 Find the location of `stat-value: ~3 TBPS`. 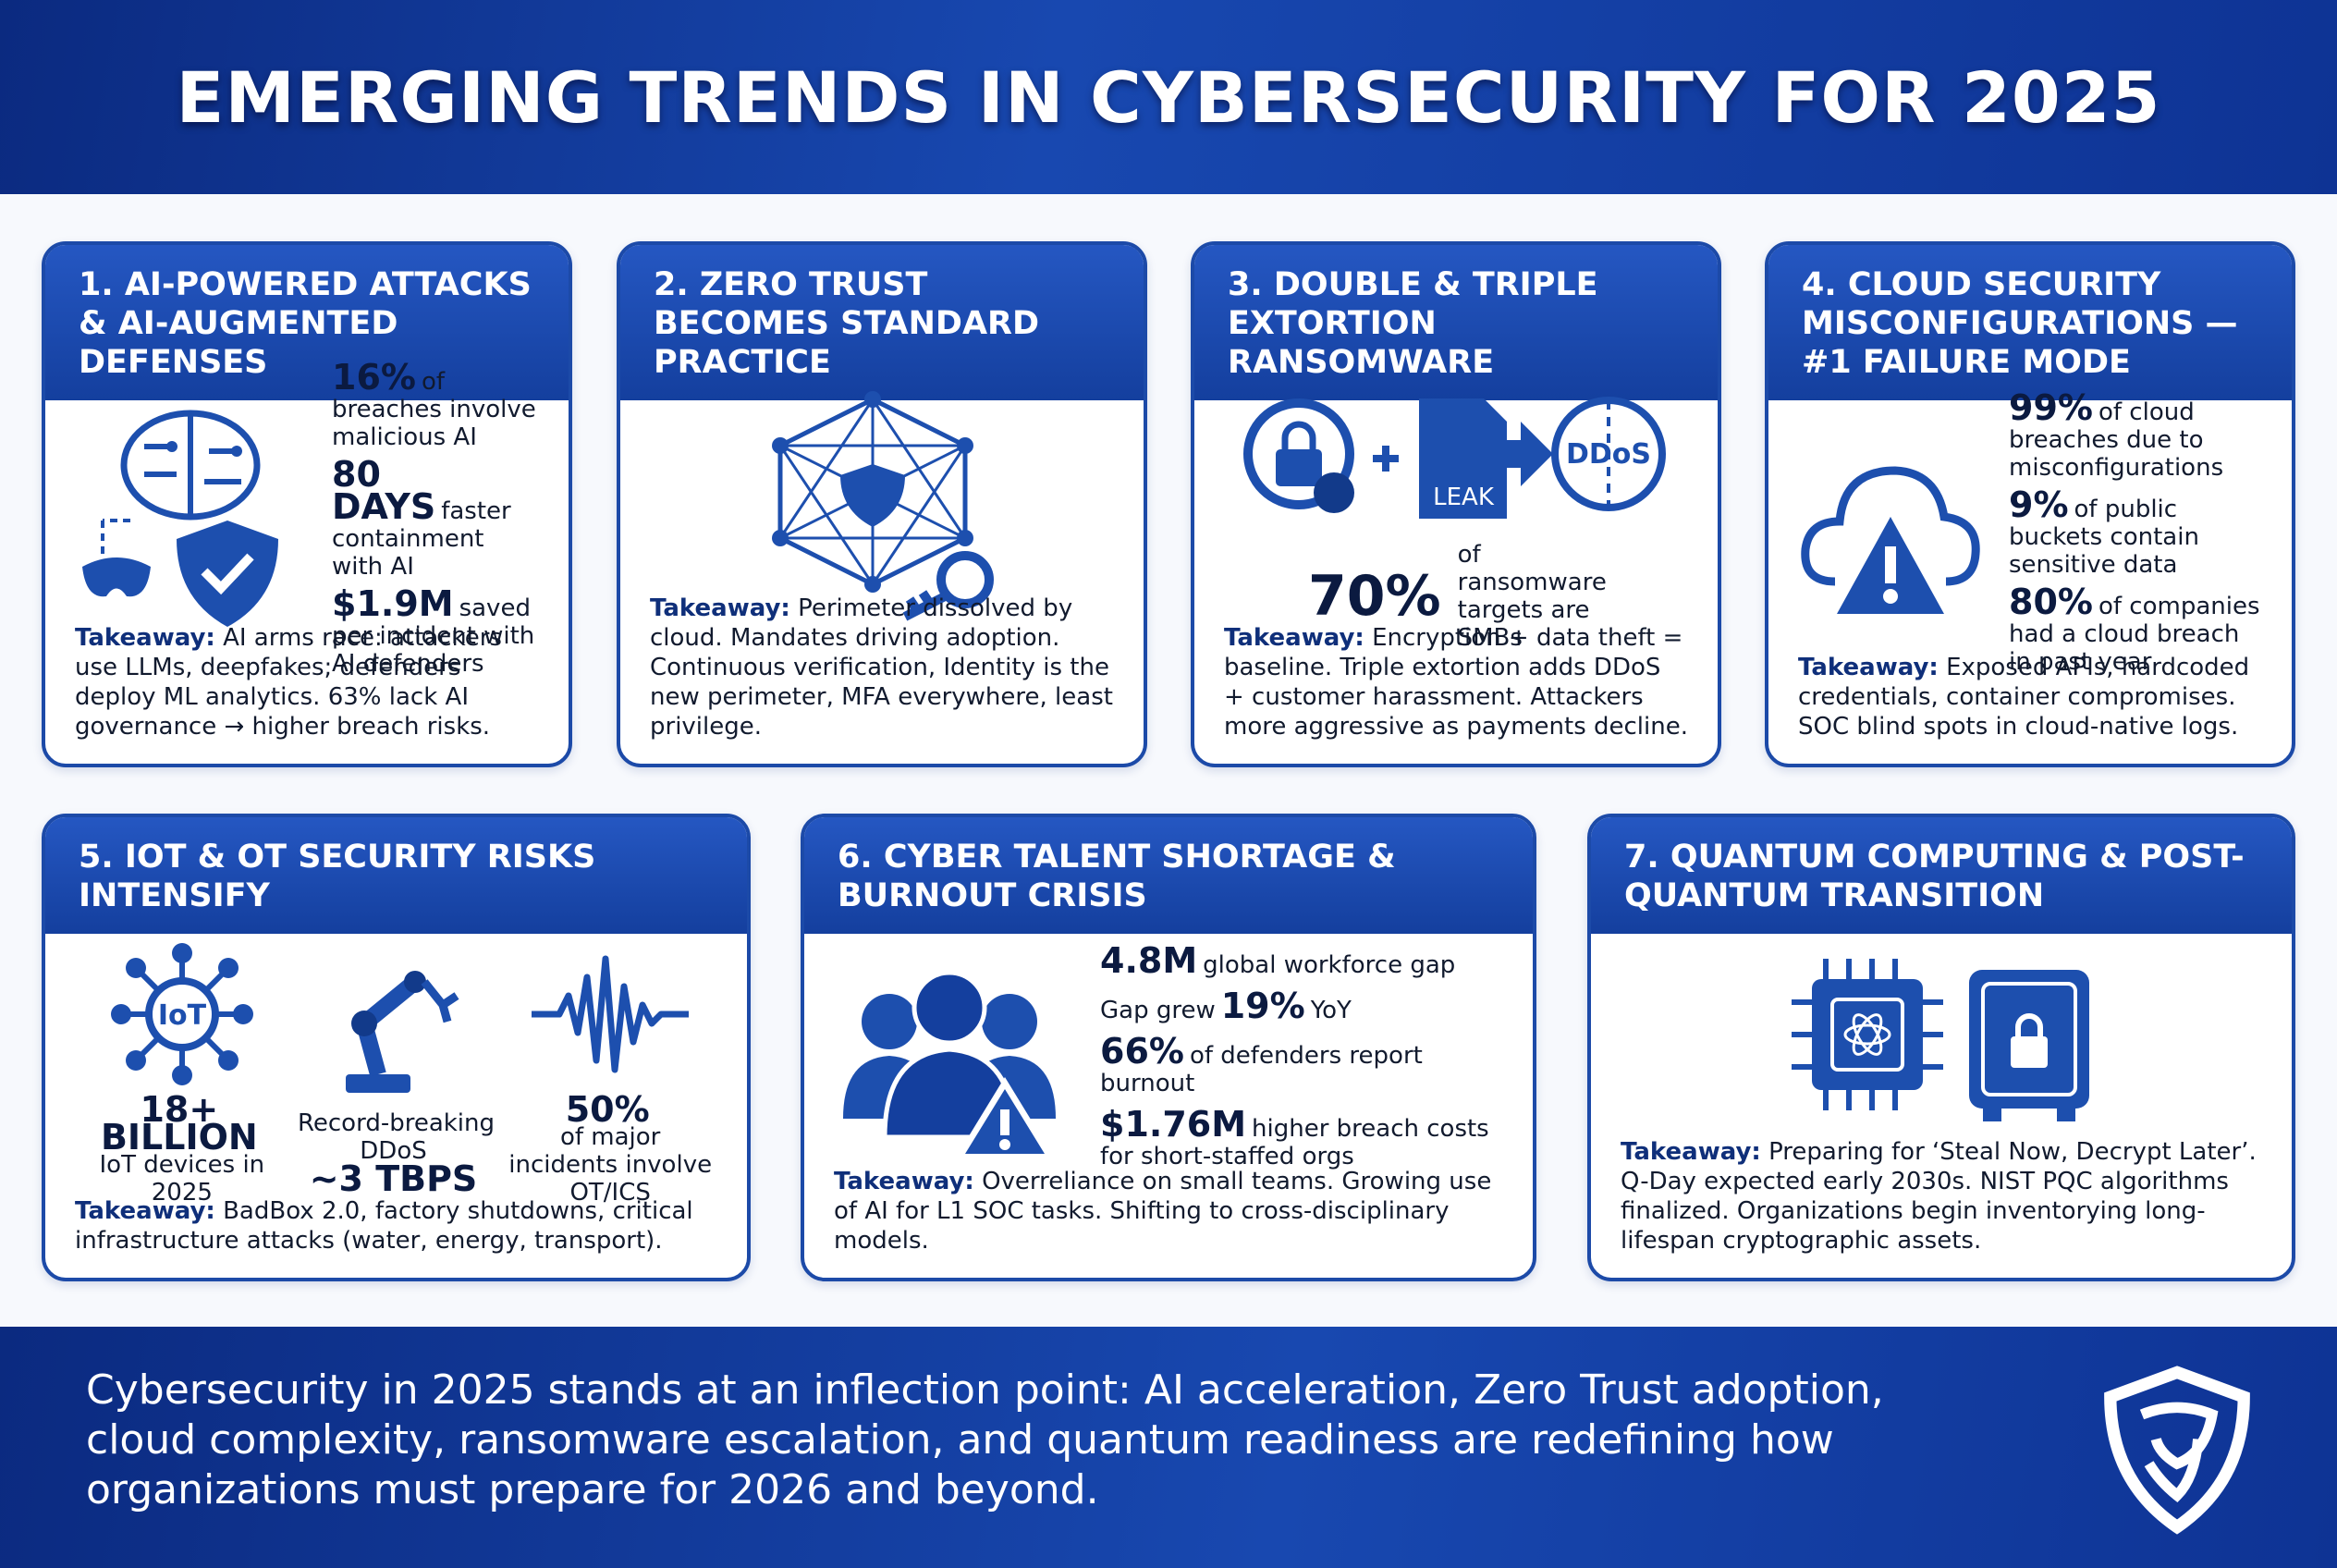

stat-value: ~3 TBPS is located at coordinates (393, 1179).